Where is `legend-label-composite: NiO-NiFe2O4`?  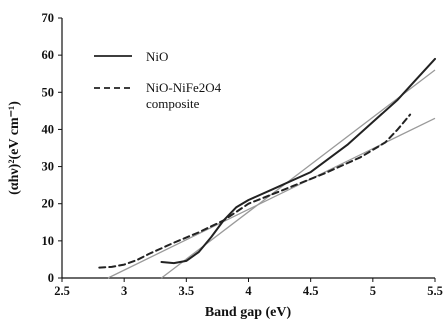 legend-label-composite: NiO-NiFe2O4 is located at coordinates (184, 87).